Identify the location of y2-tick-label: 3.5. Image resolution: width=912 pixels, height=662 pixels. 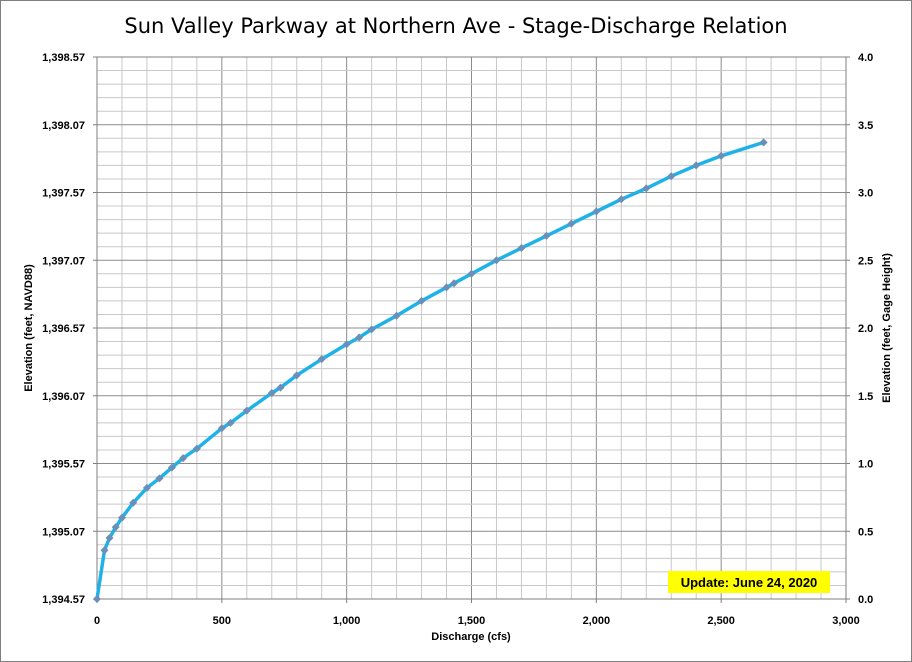
(865, 126).